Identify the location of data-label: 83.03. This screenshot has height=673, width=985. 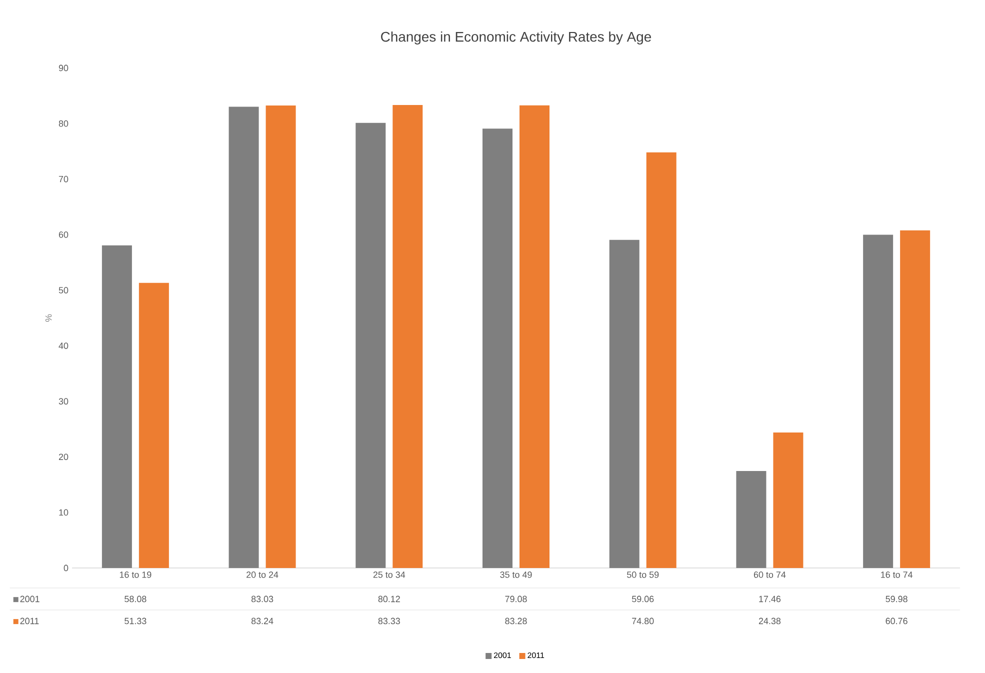
(262, 599).